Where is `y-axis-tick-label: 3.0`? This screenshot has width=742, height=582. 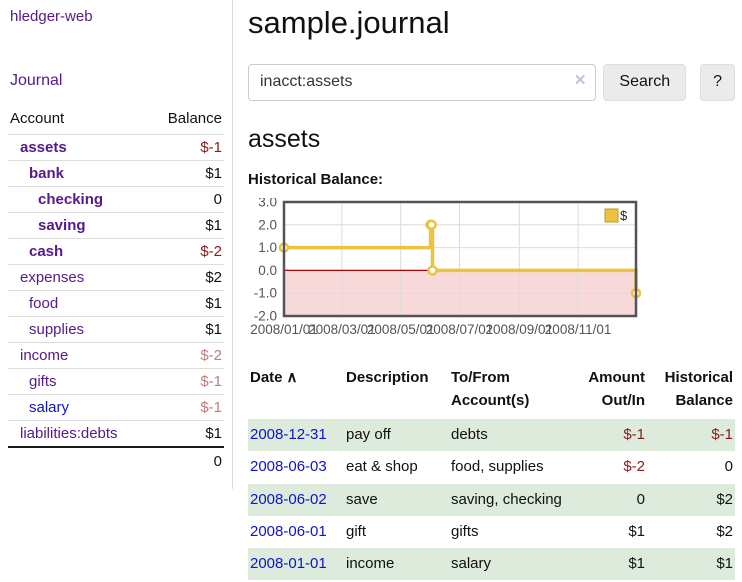
y-axis-tick-label: 3.0 is located at coordinates (267, 204).